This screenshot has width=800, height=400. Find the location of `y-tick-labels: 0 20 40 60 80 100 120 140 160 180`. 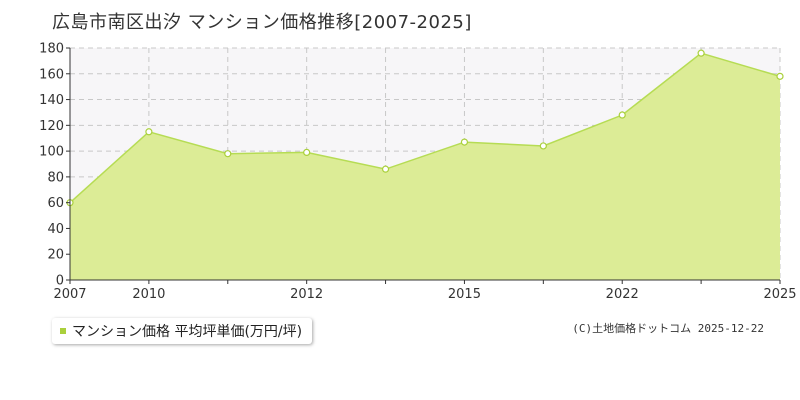

y-tick-labels: 0 20 40 60 80 100 120 140 160 180 is located at coordinates (54, 165).